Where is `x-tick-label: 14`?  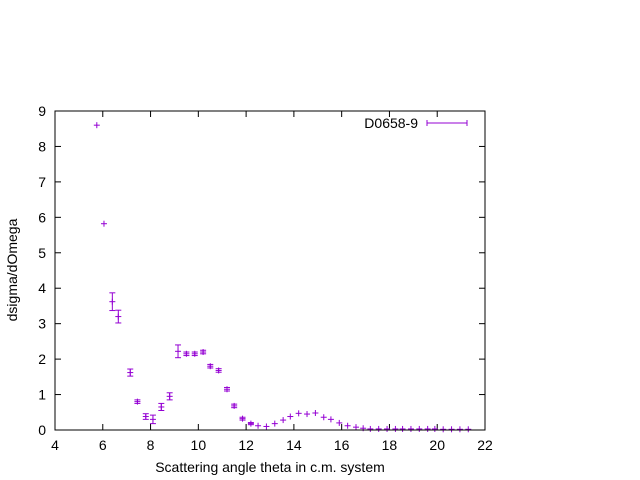
x-tick-label: 14 is located at coordinates (294, 445).